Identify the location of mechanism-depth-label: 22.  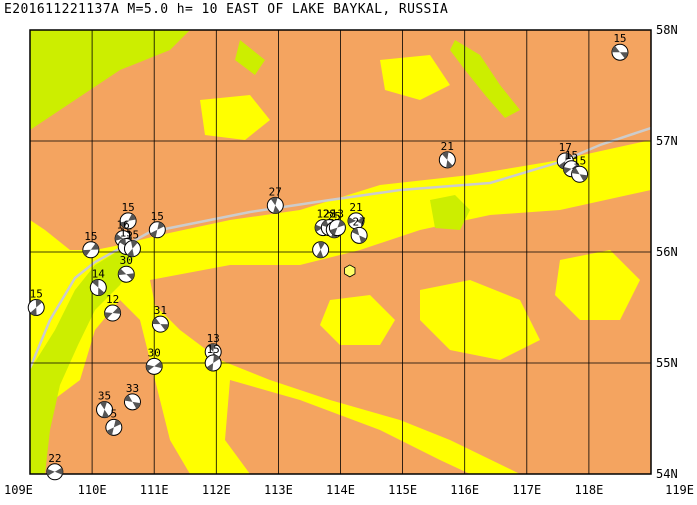
(54, 458).